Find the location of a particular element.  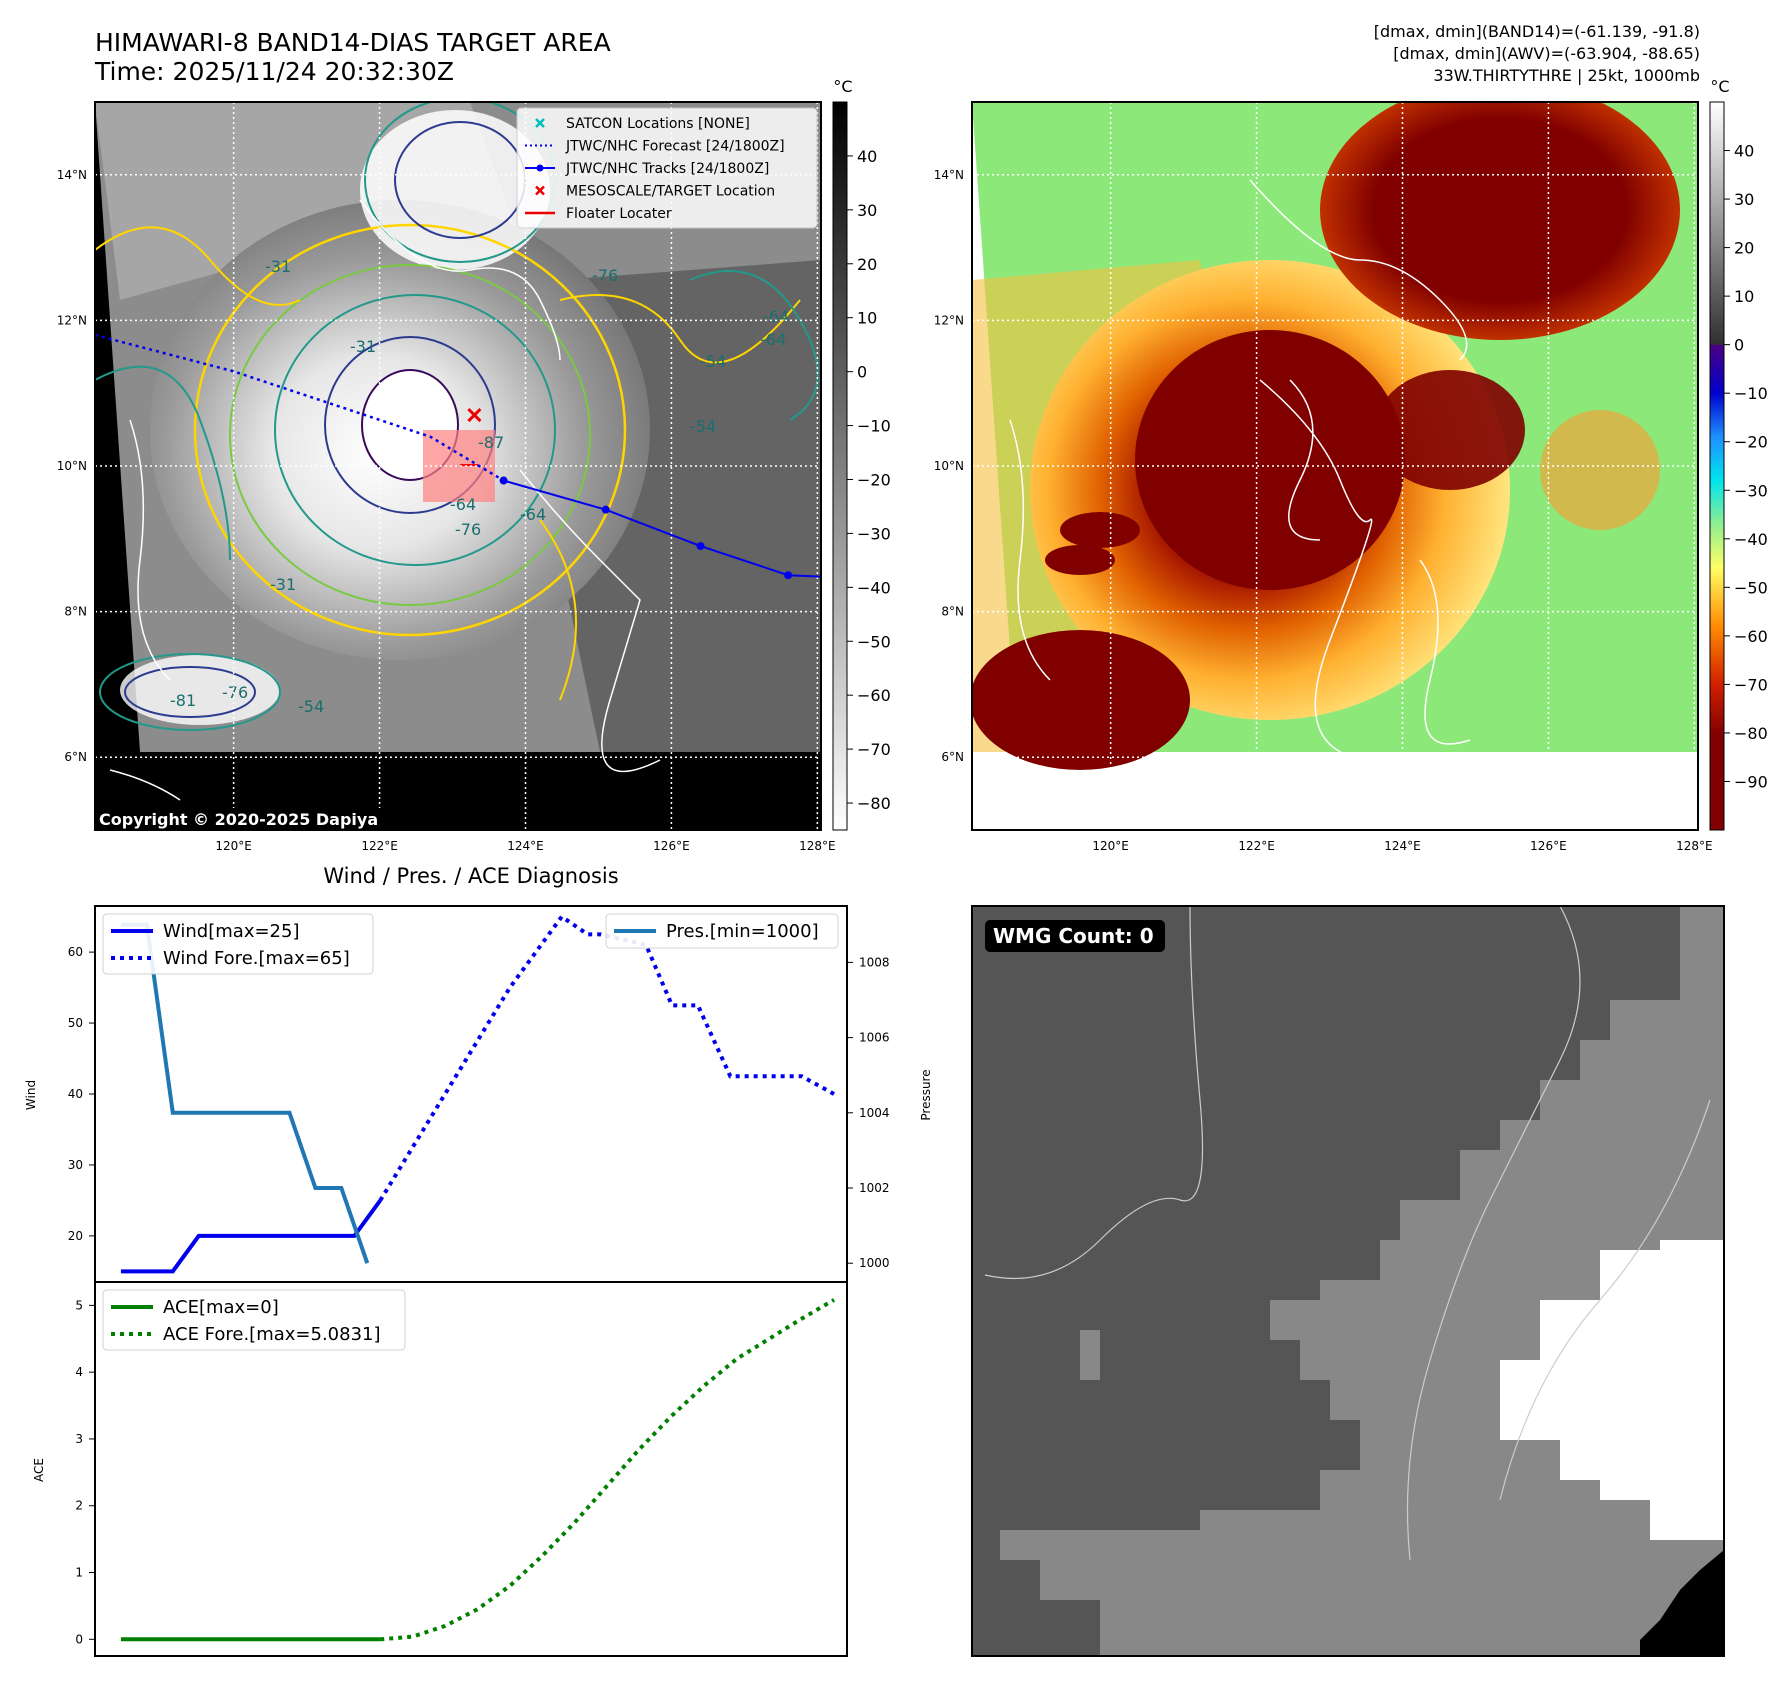

y2-tick-label: 1002 is located at coordinates (874, 1188).